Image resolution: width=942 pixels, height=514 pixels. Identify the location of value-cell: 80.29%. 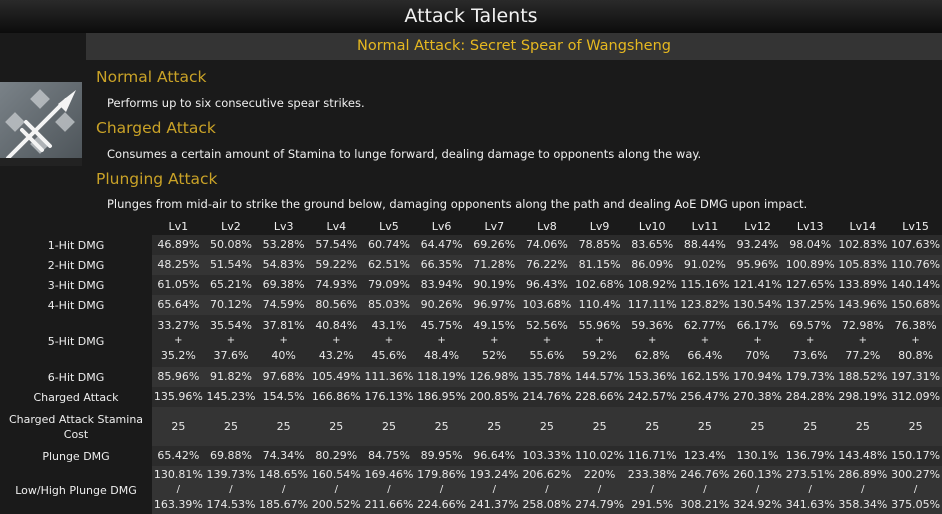
(336, 456).